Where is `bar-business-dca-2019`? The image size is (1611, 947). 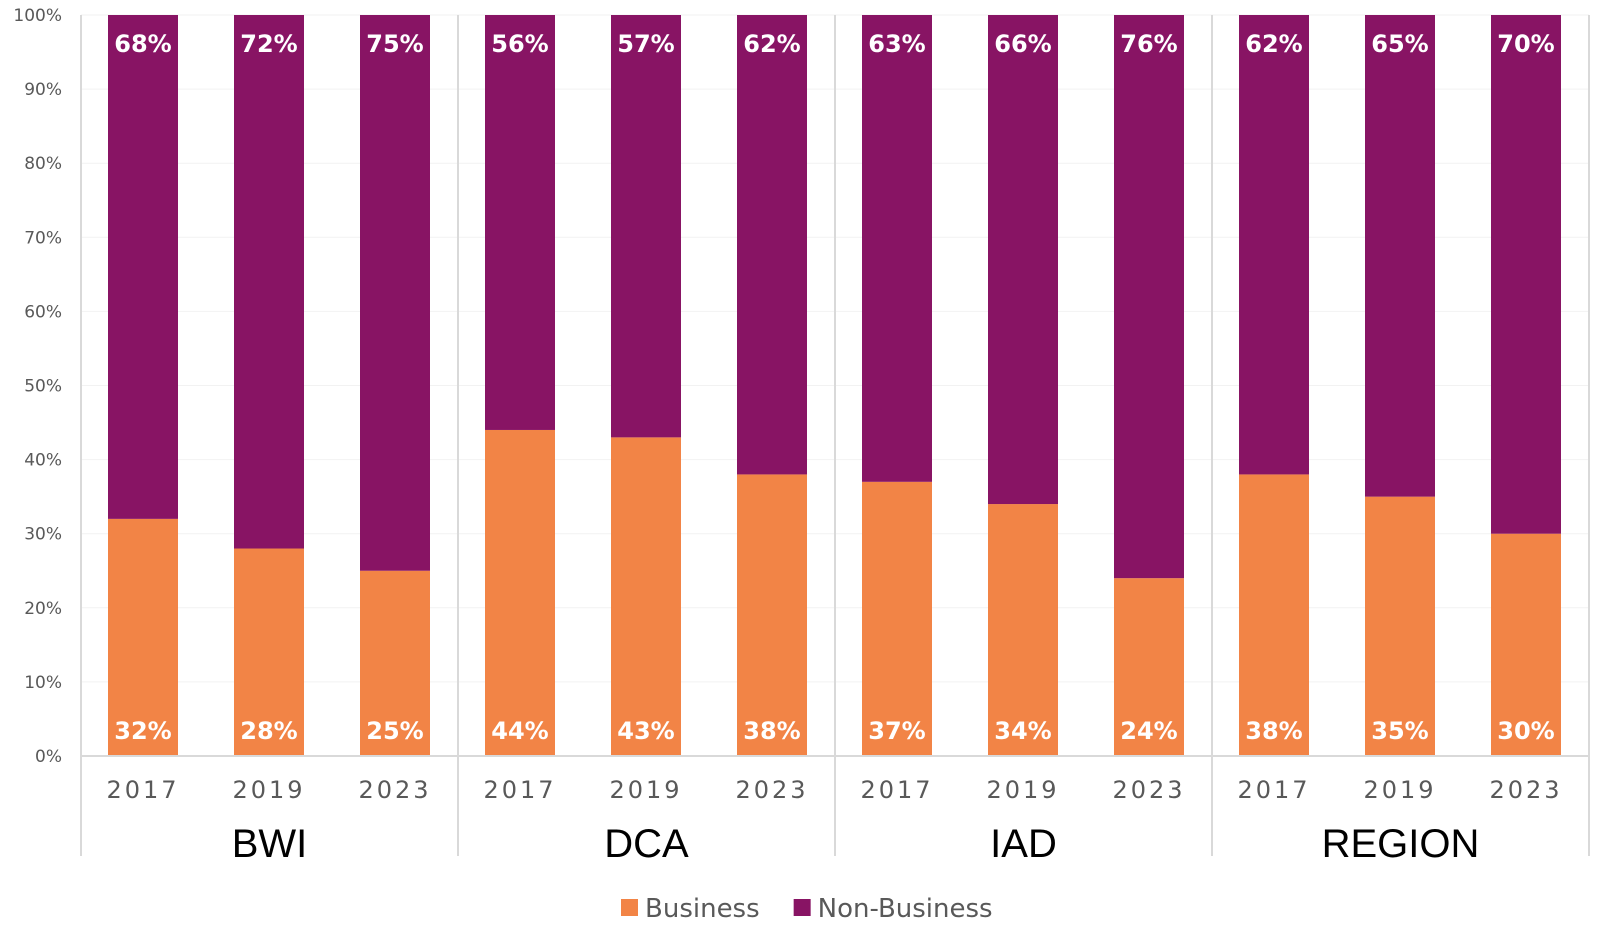
bar-business-dca-2019 is located at coordinates (646, 596).